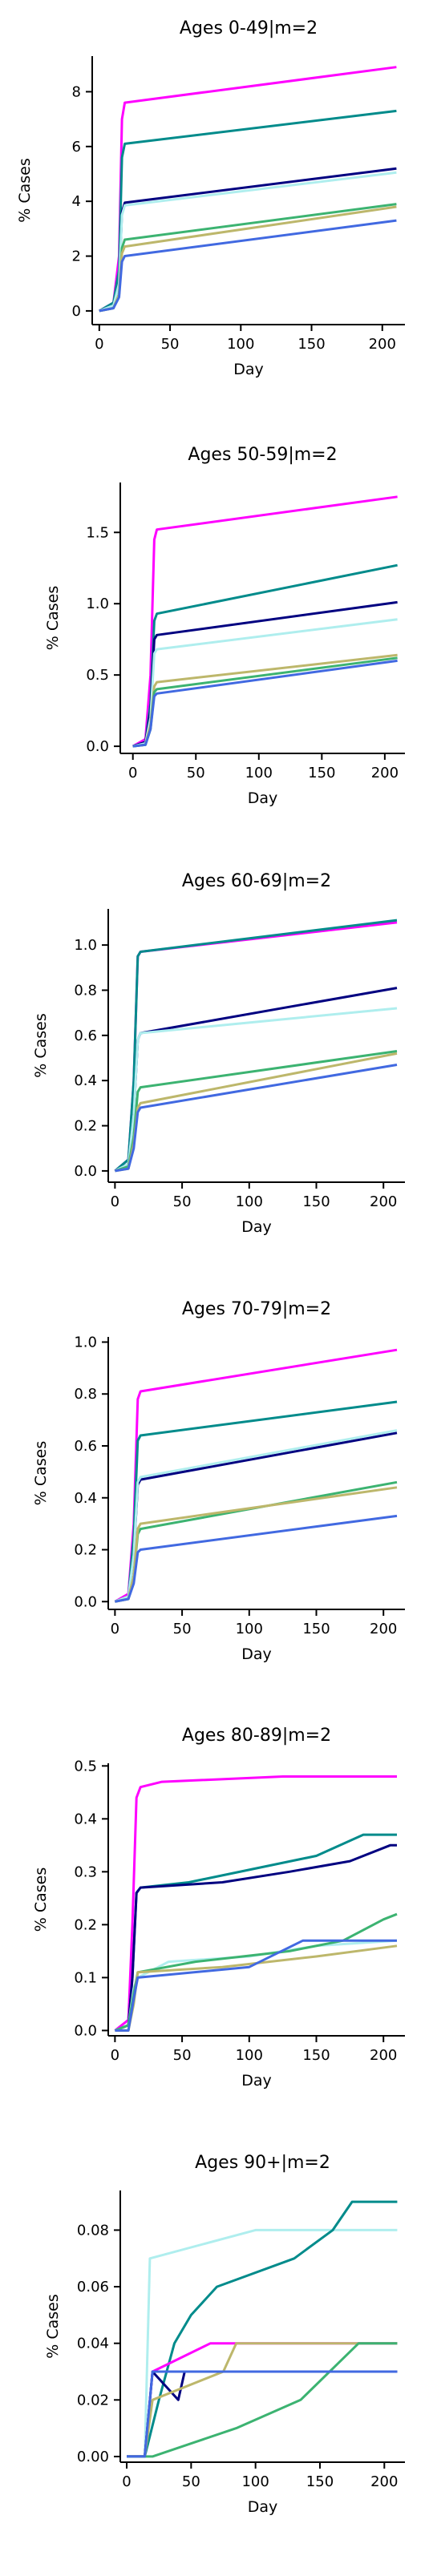 The height and width of the screenshot is (2576, 429). What do you see at coordinates (262, 2163) in the screenshot?
I see `chart-title: Ages 90+|m=2` at bounding box center [262, 2163].